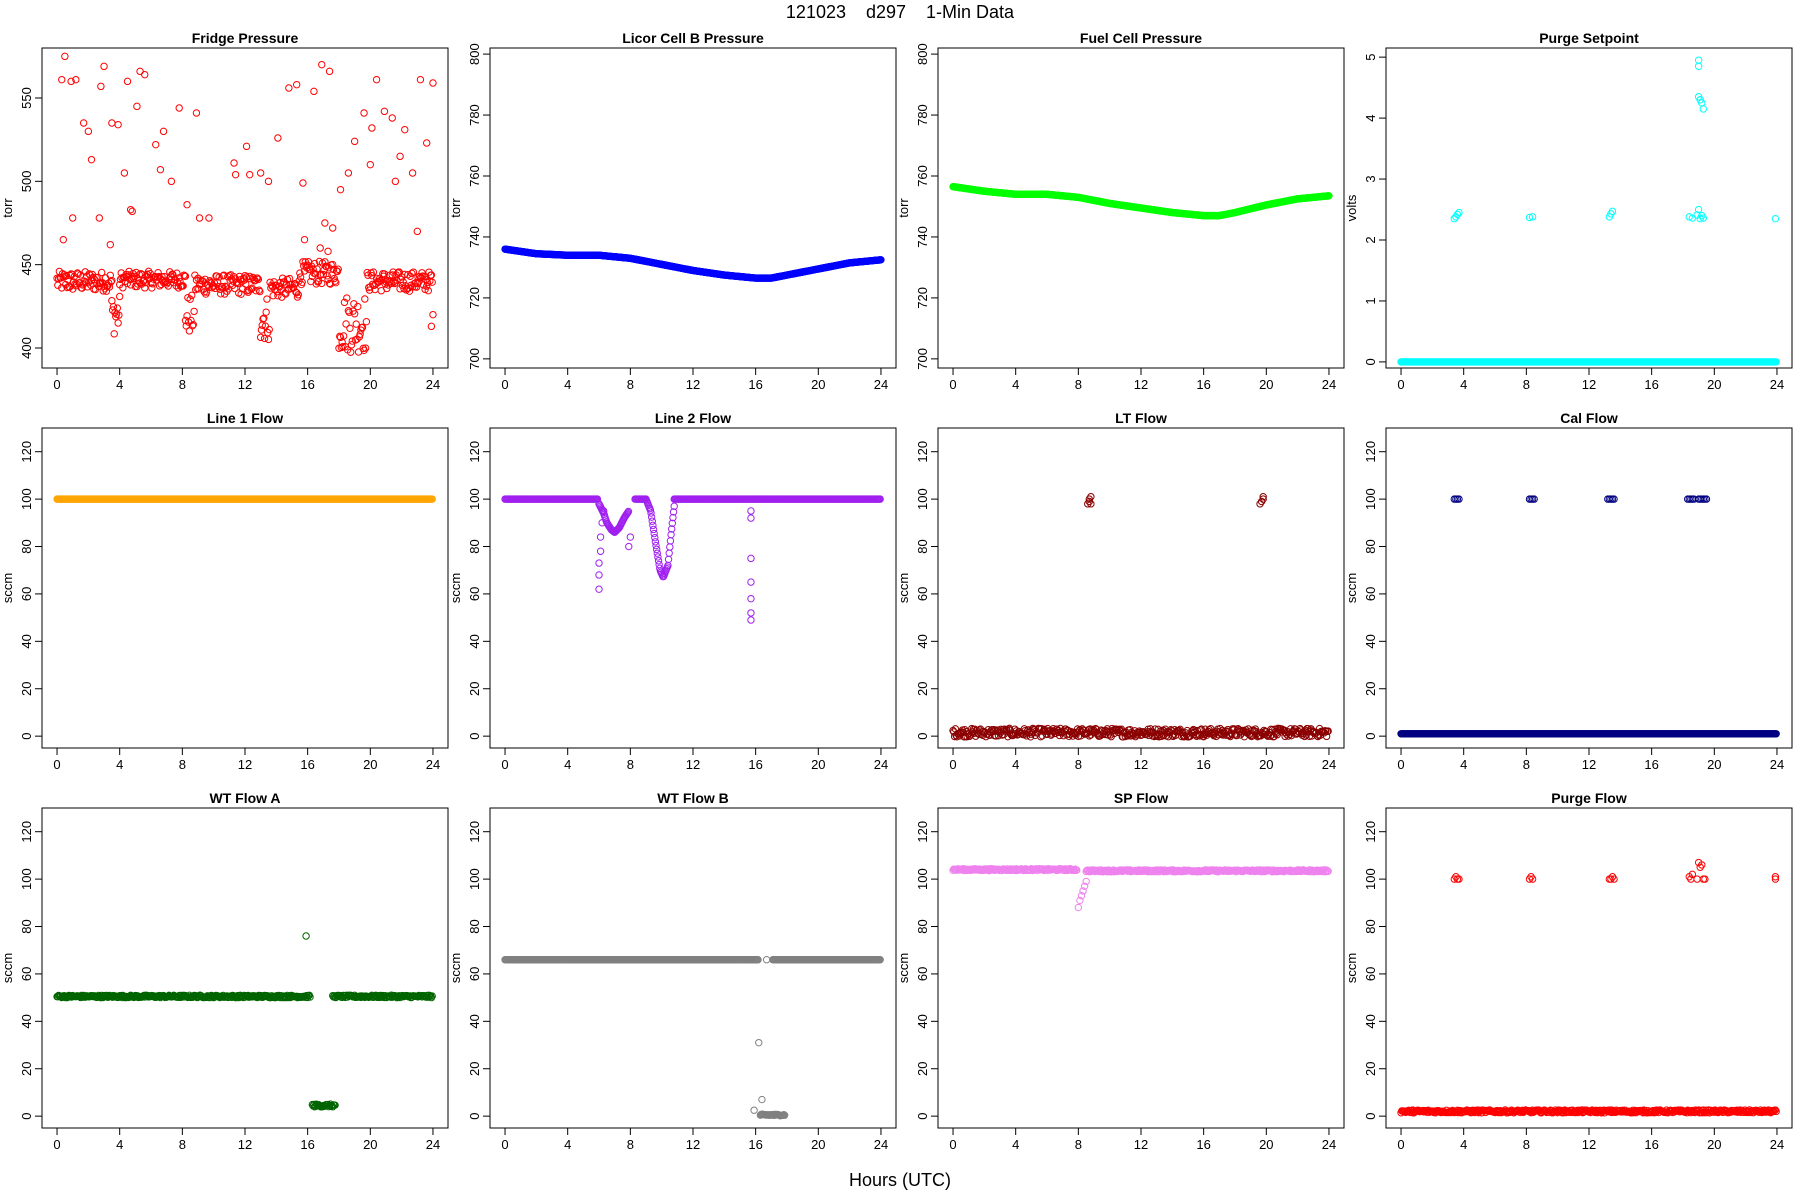  Describe the element at coordinates (693, 38) in the screenshot. I see `plot-title: Licor Cell B Pressure` at that location.